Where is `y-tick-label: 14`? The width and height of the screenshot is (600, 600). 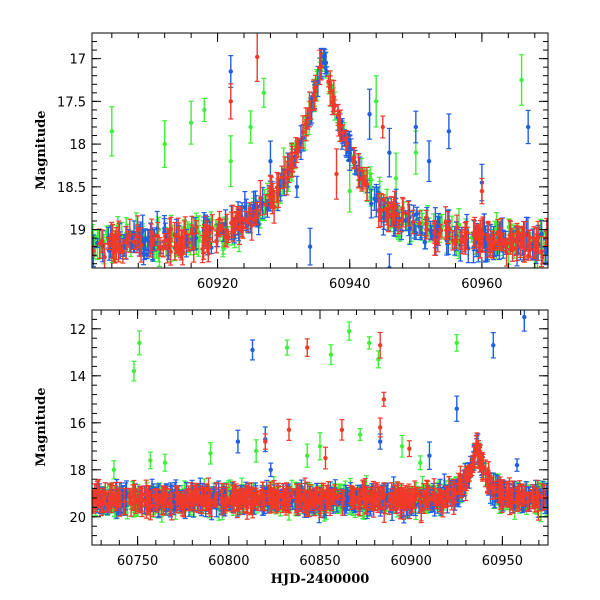 y-tick-label: 14 is located at coordinates (77, 377).